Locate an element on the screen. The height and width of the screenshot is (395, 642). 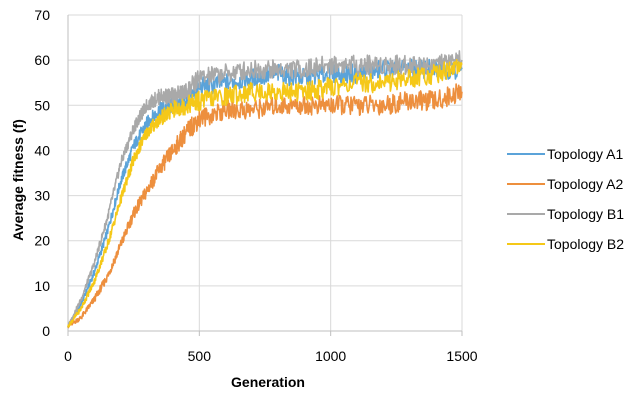
legend-label: Topology B2 is located at coordinates (585, 244).